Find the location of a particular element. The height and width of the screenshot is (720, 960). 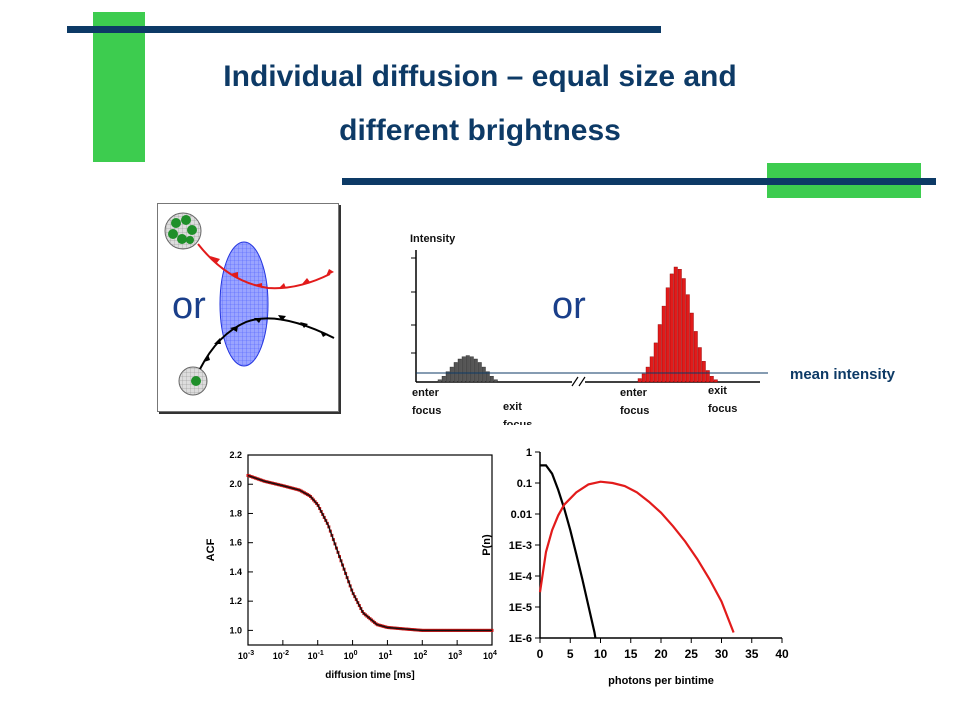

or-label-left: or is located at coordinates (189, 306).